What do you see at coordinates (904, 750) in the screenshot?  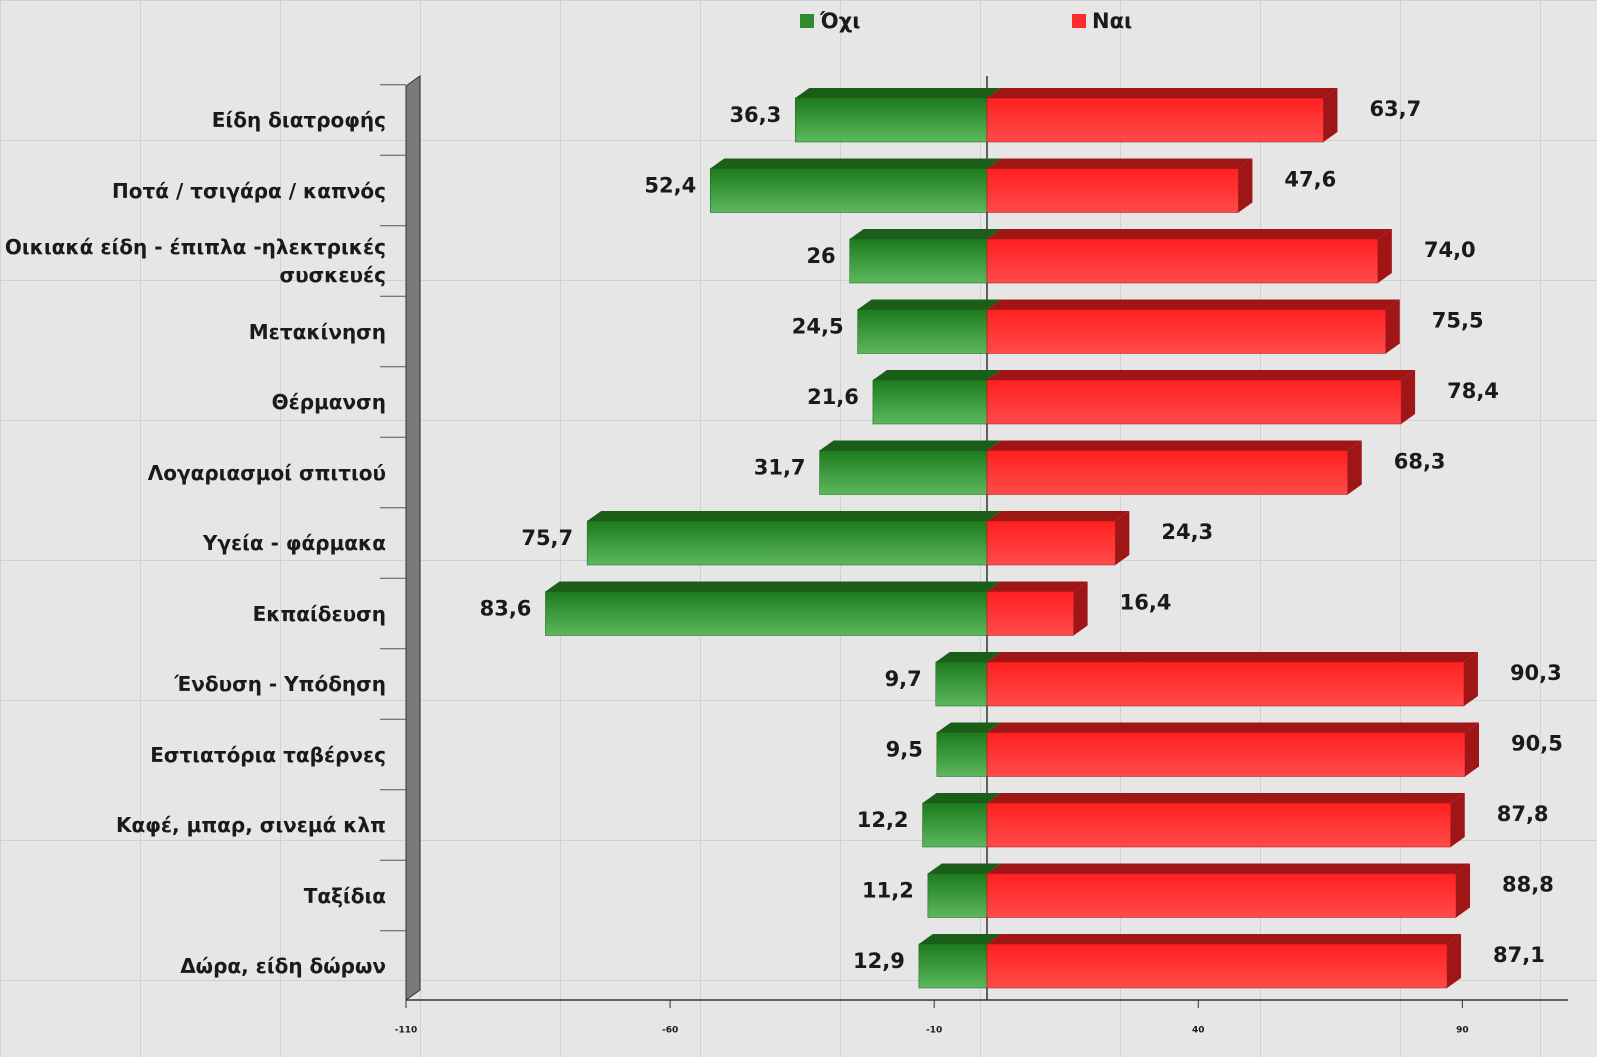 I see `value-label: 9,5` at bounding box center [904, 750].